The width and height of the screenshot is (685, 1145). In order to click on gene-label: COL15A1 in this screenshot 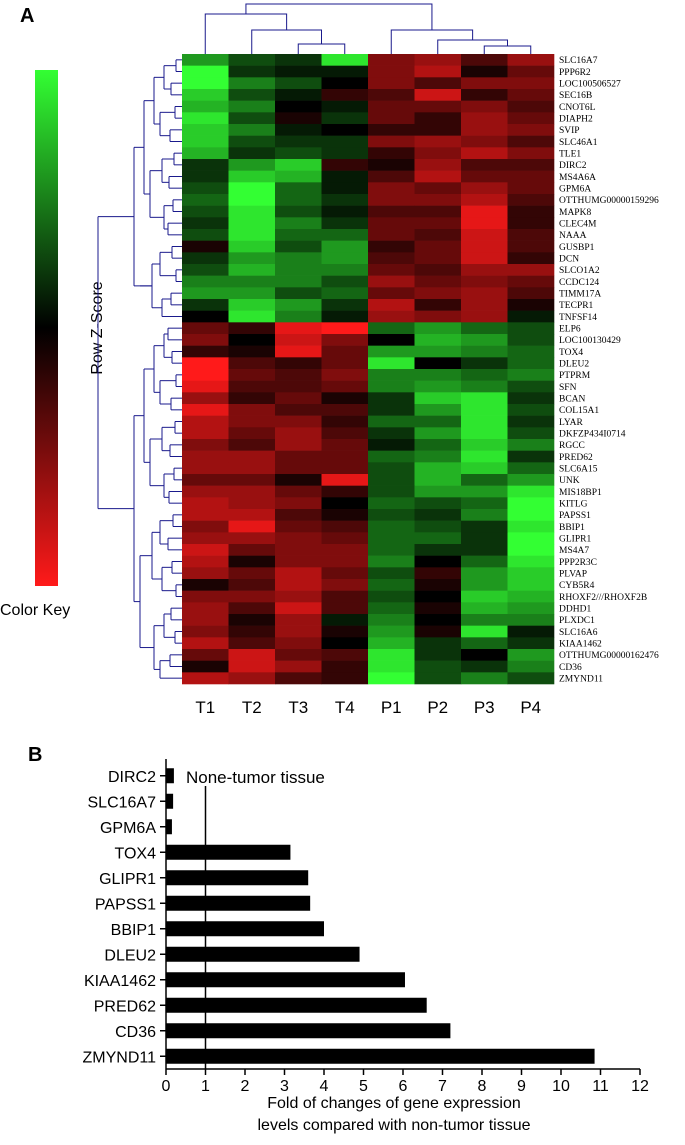, I will do `click(579, 411)`.